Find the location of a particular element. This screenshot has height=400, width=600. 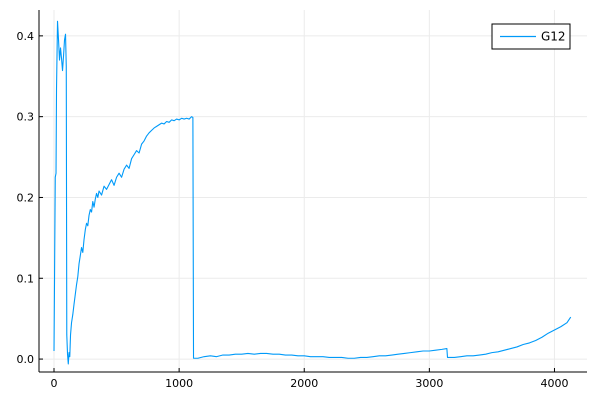

legend-label-G12: G12 is located at coordinates (553, 37).